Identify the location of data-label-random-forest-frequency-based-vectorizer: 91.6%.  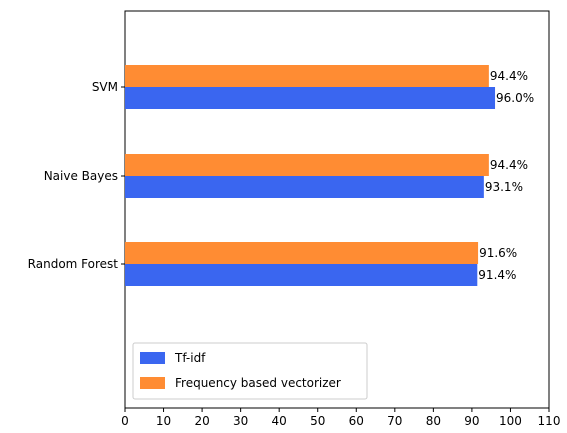
(498, 253).